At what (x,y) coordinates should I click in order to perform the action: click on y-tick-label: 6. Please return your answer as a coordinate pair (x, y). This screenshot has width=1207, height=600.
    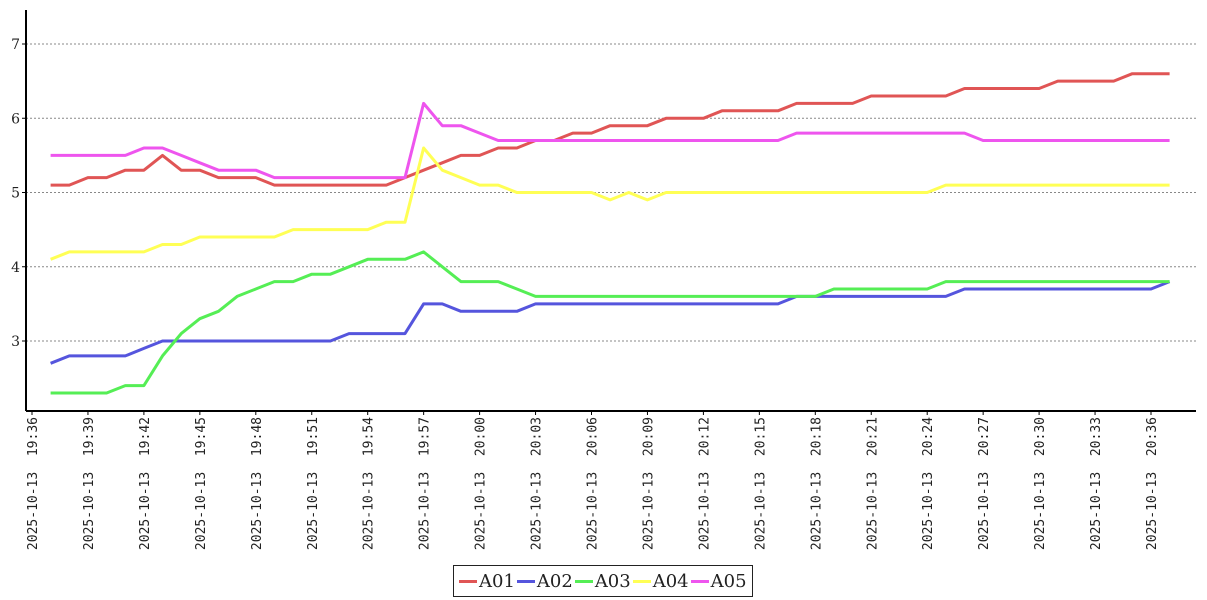
    Looking at the image, I should click on (15, 119).